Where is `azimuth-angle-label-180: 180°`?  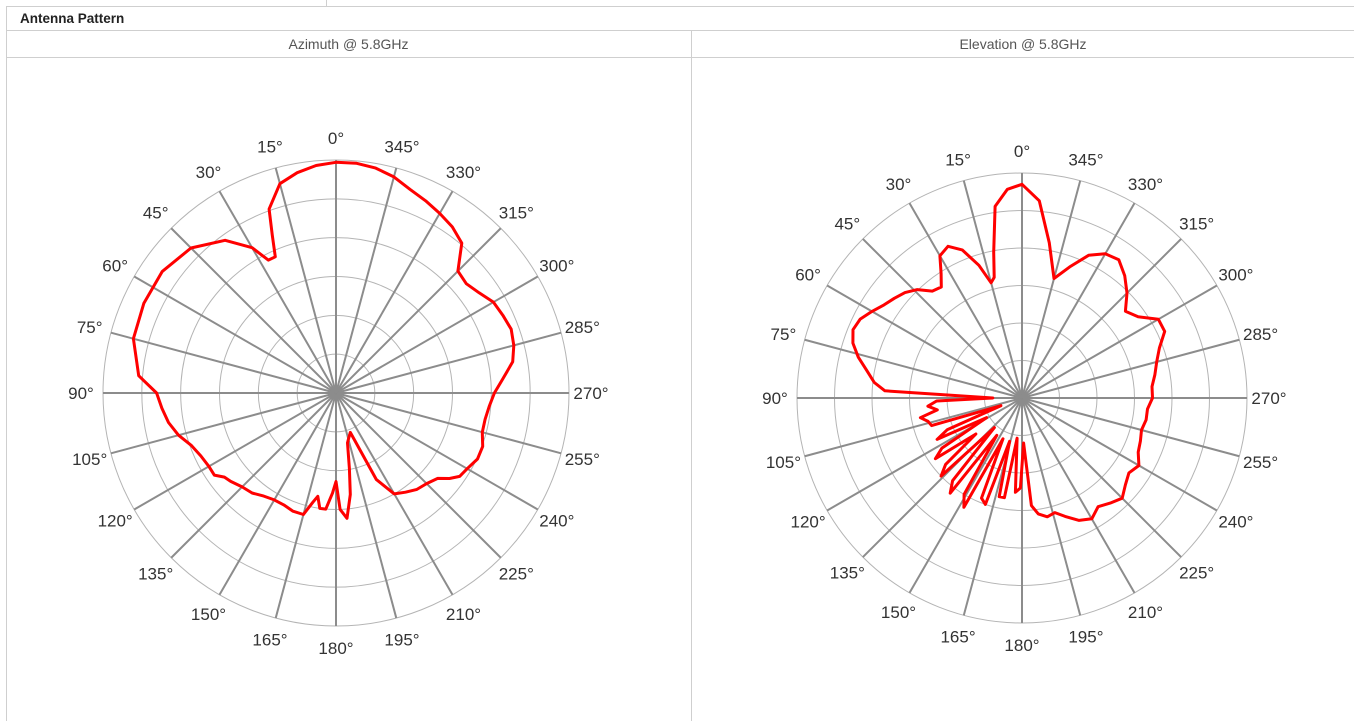
azimuth-angle-label-180: 180° is located at coordinates (335, 648).